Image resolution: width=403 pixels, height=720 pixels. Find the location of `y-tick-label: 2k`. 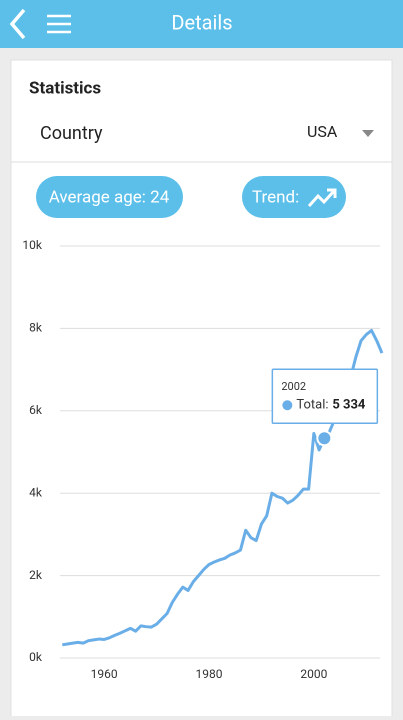

y-tick-label: 2k is located at coordinates (36, 575).